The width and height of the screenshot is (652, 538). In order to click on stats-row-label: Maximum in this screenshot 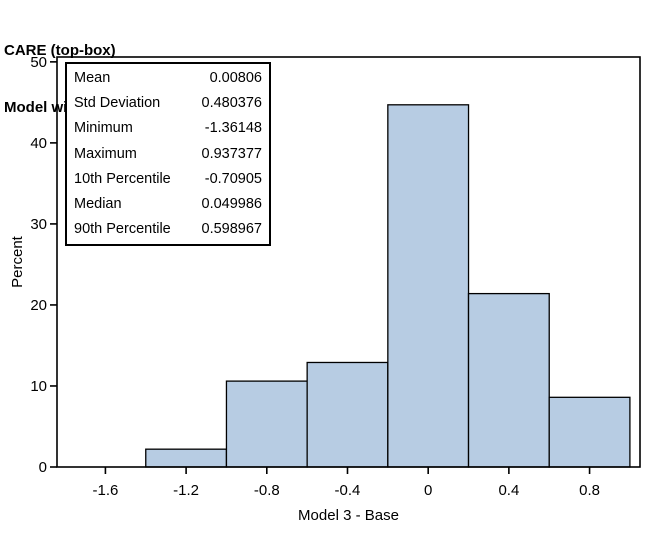, I will do `click(105, 153)`.